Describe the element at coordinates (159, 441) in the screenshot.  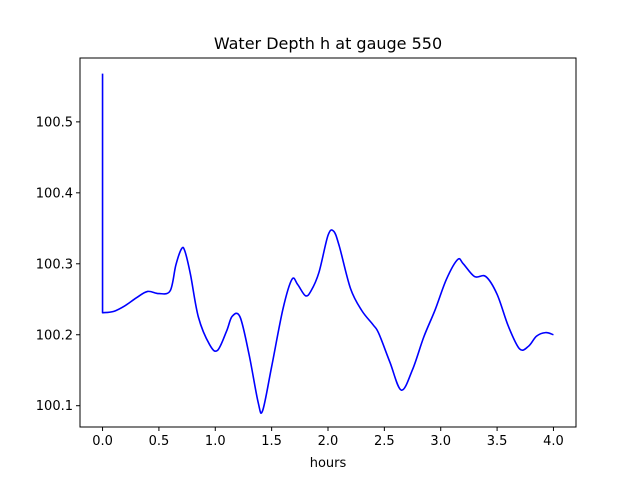
I see `x-tick-label: 0.5` at that location.